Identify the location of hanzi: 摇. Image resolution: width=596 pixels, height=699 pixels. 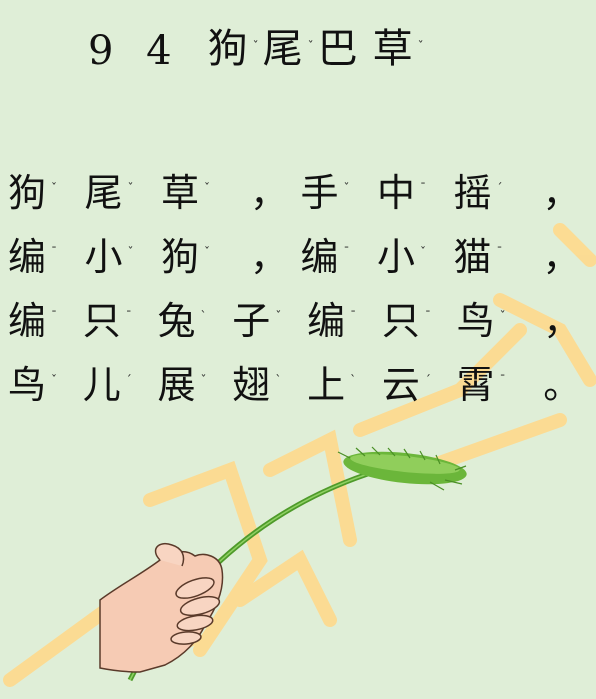
(472, 193).